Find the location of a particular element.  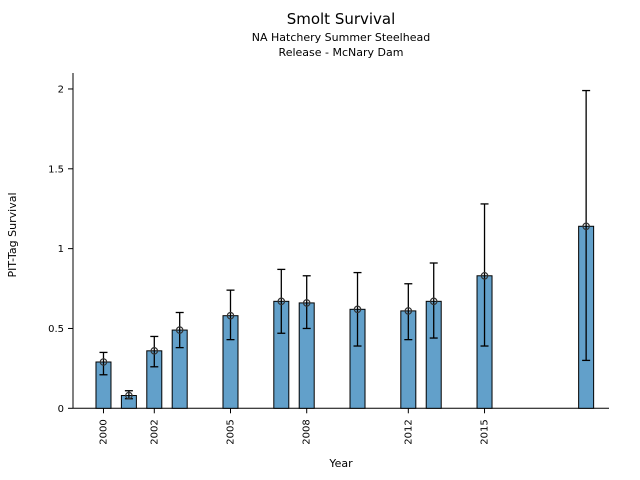

chart-title: Smolt Survival is located at coordinates (341, 19).